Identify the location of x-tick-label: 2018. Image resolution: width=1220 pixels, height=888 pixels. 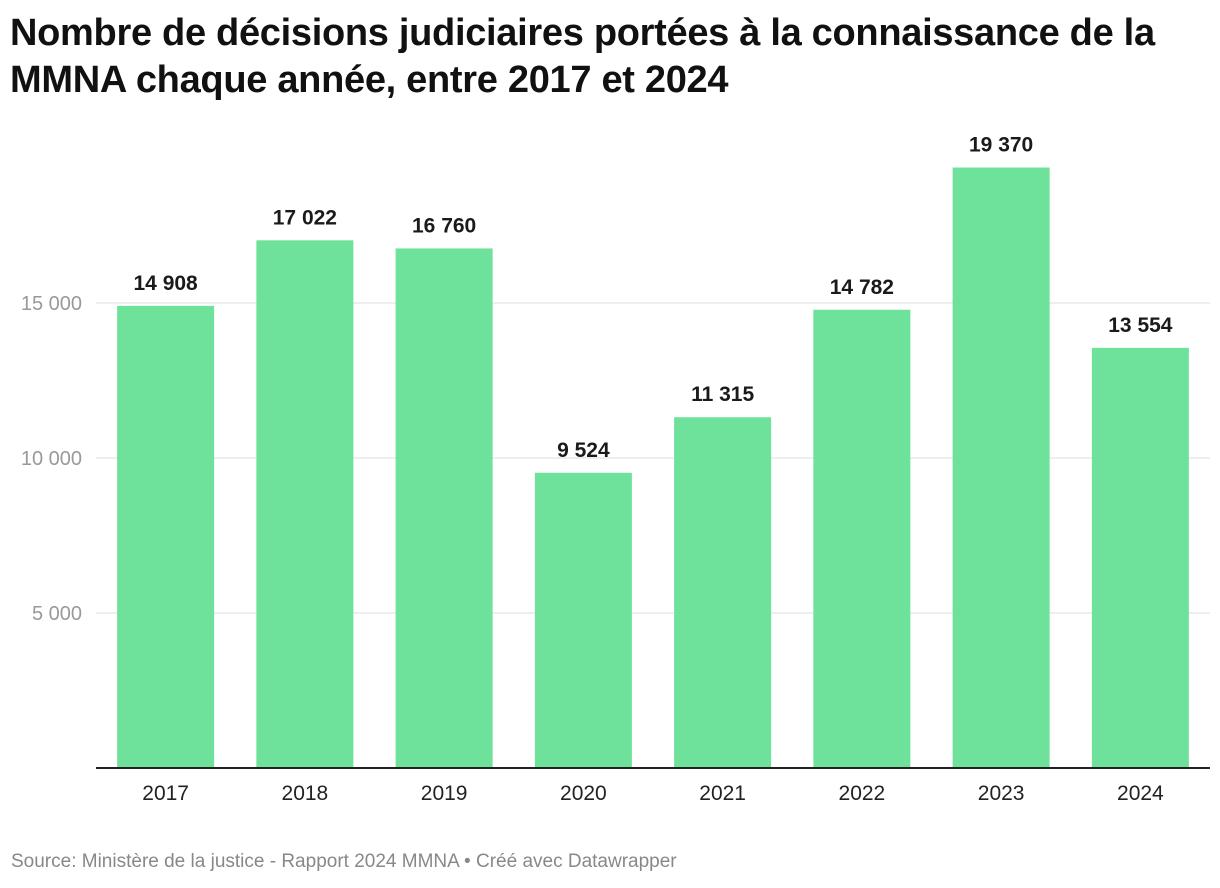
(305, 793).